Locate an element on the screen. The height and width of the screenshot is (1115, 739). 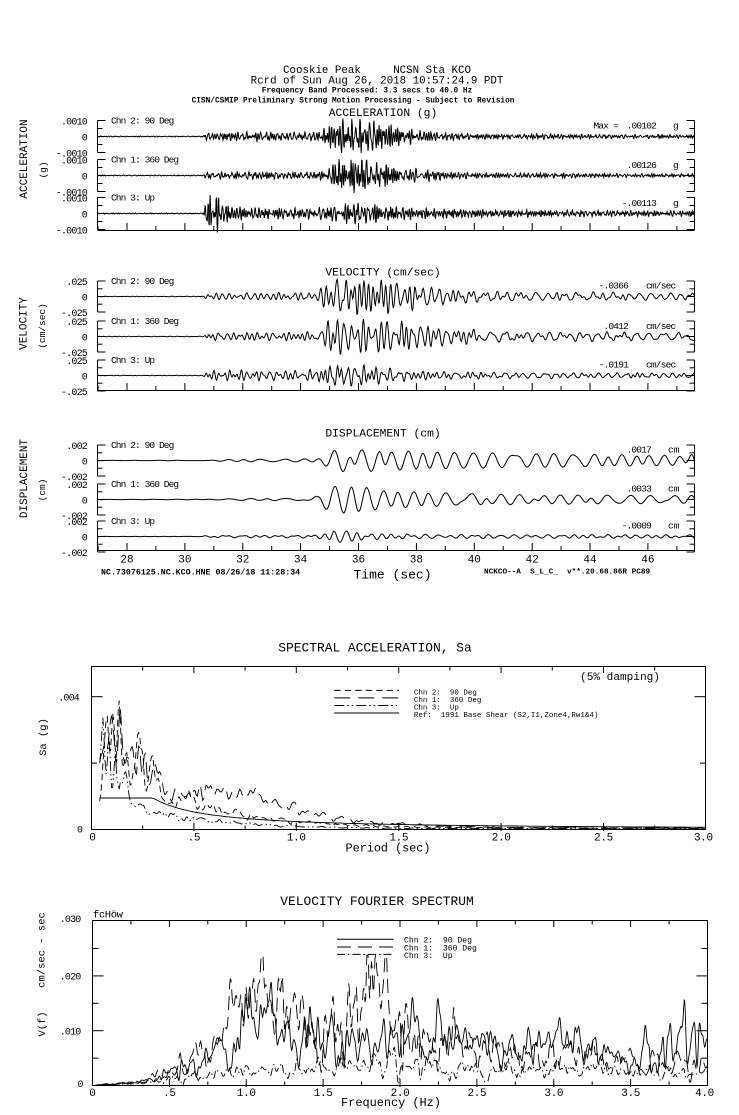
svg-text: 28 is located at coordinates (126, 561).